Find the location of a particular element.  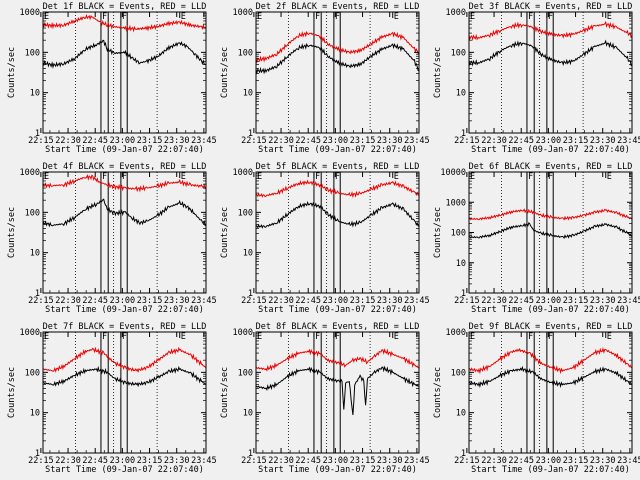

chart-title: Det 1f BLACK = Events, RED = LLD is located at coordinates (125, 7).